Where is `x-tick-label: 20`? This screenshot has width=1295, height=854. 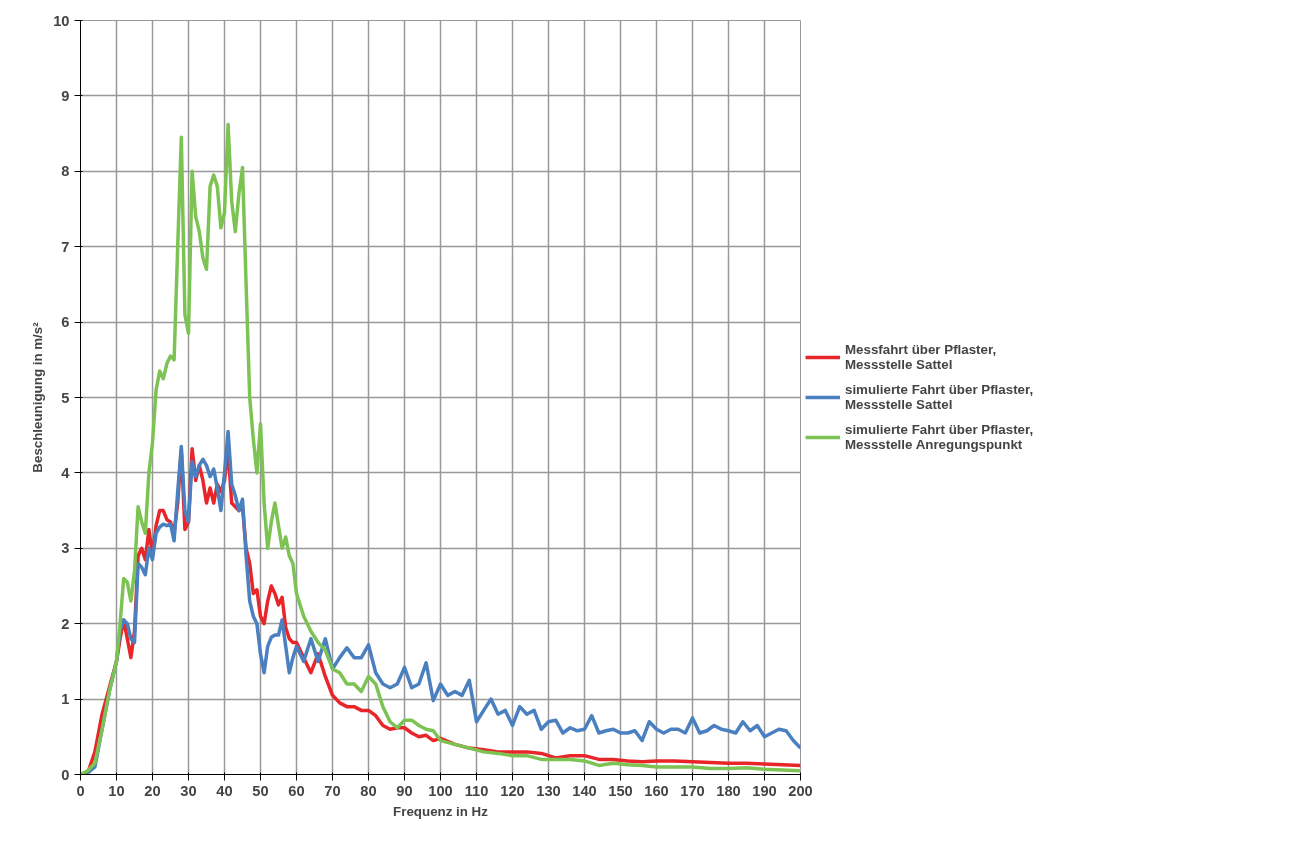
x-tick-label: 20 is located at coordinates (152, 790).